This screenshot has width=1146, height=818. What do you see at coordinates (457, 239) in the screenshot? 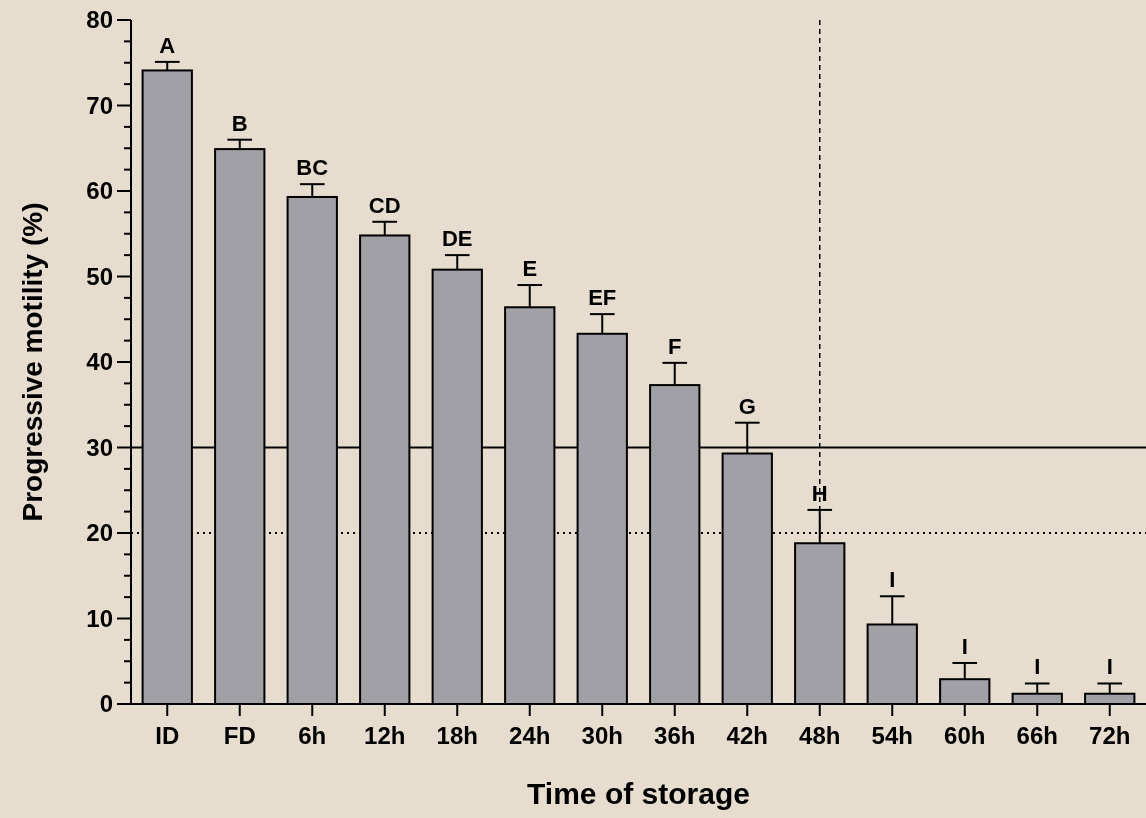
I see `annotation: DE` at bounding box center [457, 239].